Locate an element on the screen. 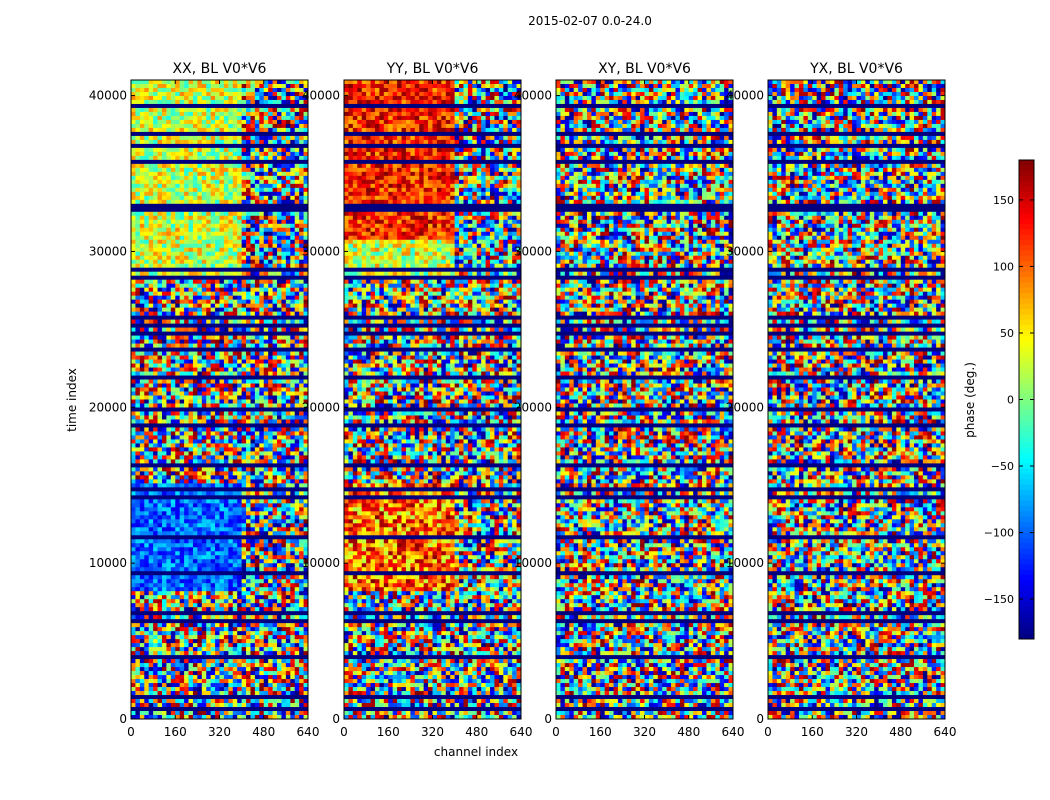 This screenshot has height=800, width=1050. colorbar-tick-label: −50 is located at coordinates (1002, 466).